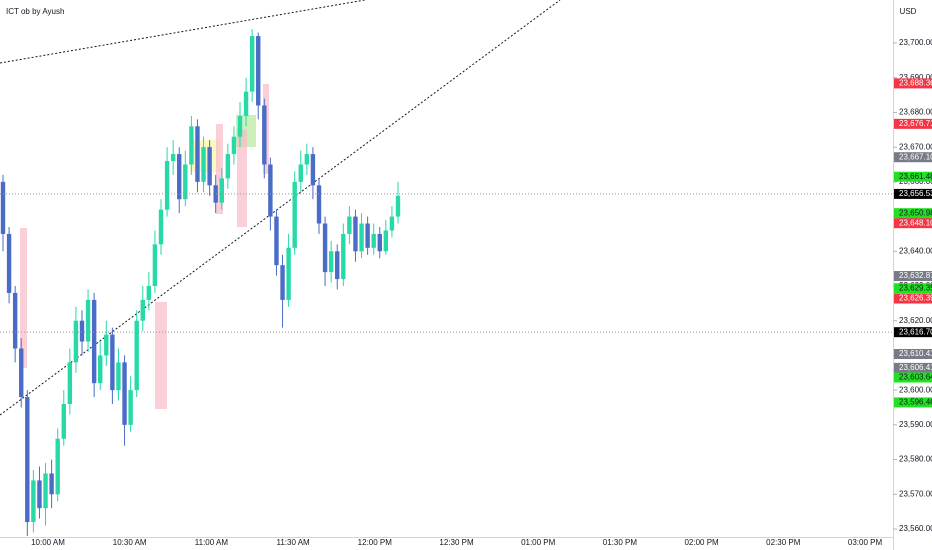  What do you see at coordinates (701, 542) in the screenshot?
I see `x-tick-label: 02:00 PM` at bounding box center [701, 542].